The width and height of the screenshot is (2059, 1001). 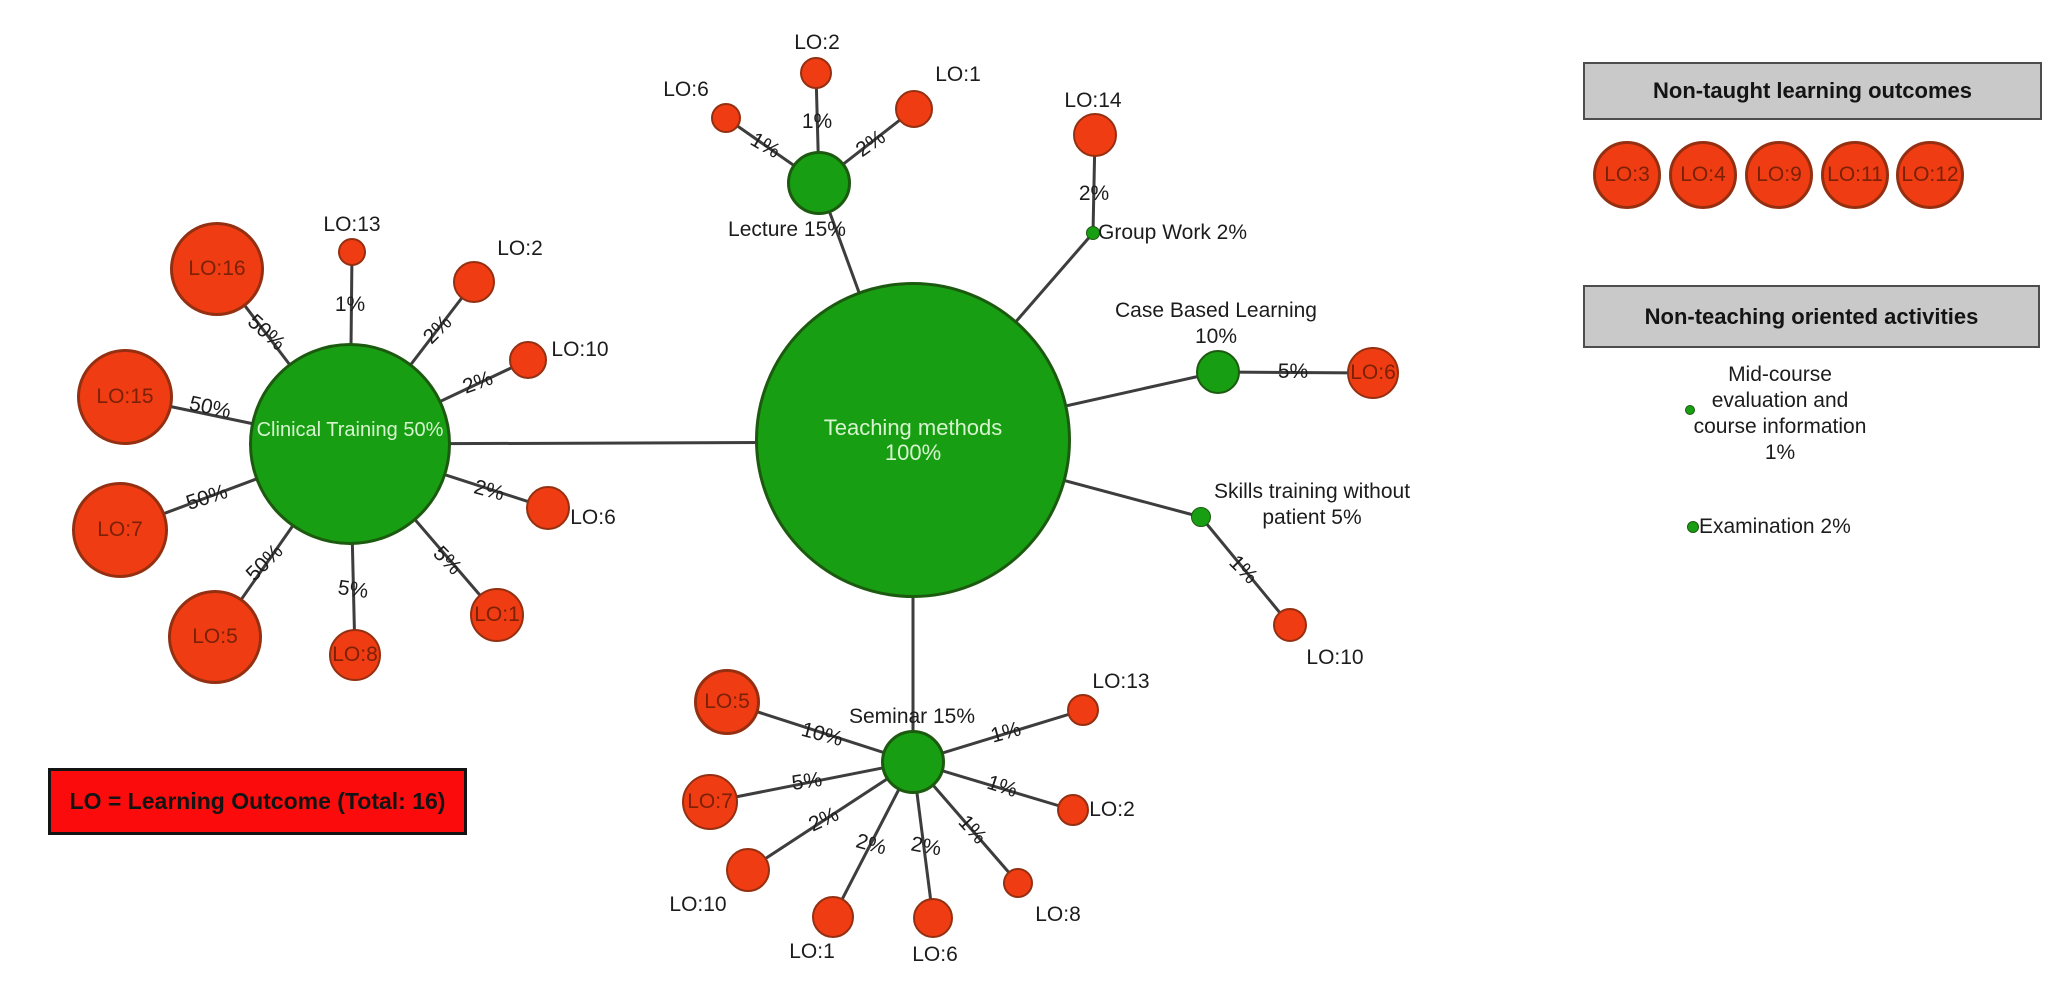 I want to click on node-ct-lo8: LO:8, so click(x=355, y=655).